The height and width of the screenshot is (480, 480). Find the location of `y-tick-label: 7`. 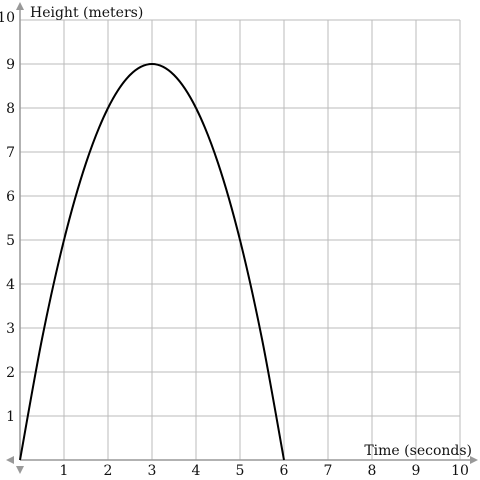

y-tick-label: 7 is located at coordinates (10, 153).